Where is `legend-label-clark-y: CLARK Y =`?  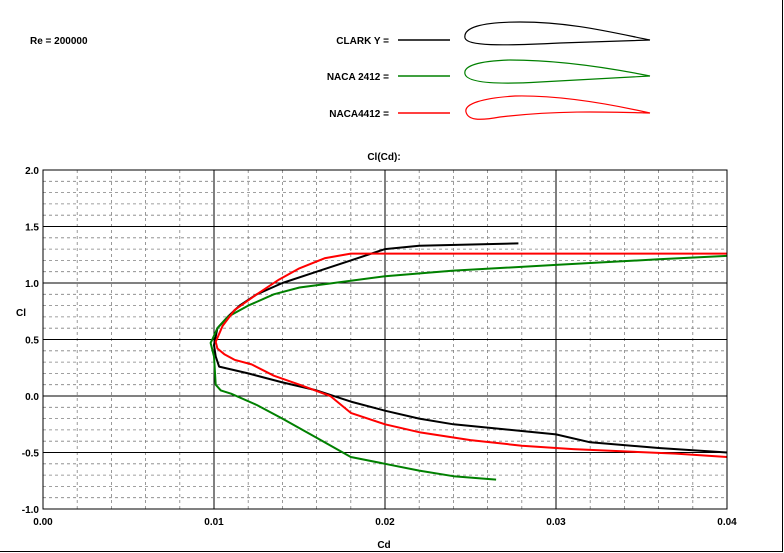
legend-label-clark-y: CLARK Y = is located at coordinates (362, 41).